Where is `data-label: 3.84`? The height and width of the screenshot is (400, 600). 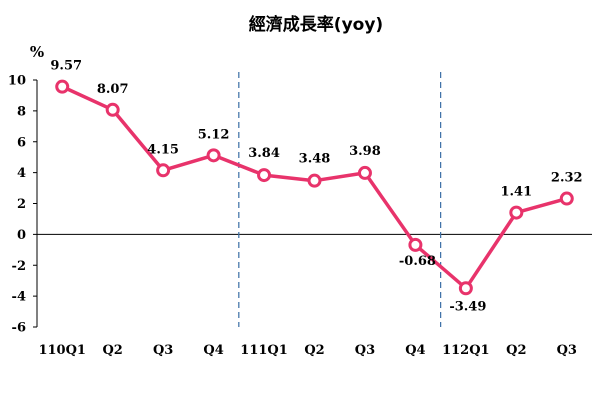 data-label: 3.84 is located at coordinates (264, 153).